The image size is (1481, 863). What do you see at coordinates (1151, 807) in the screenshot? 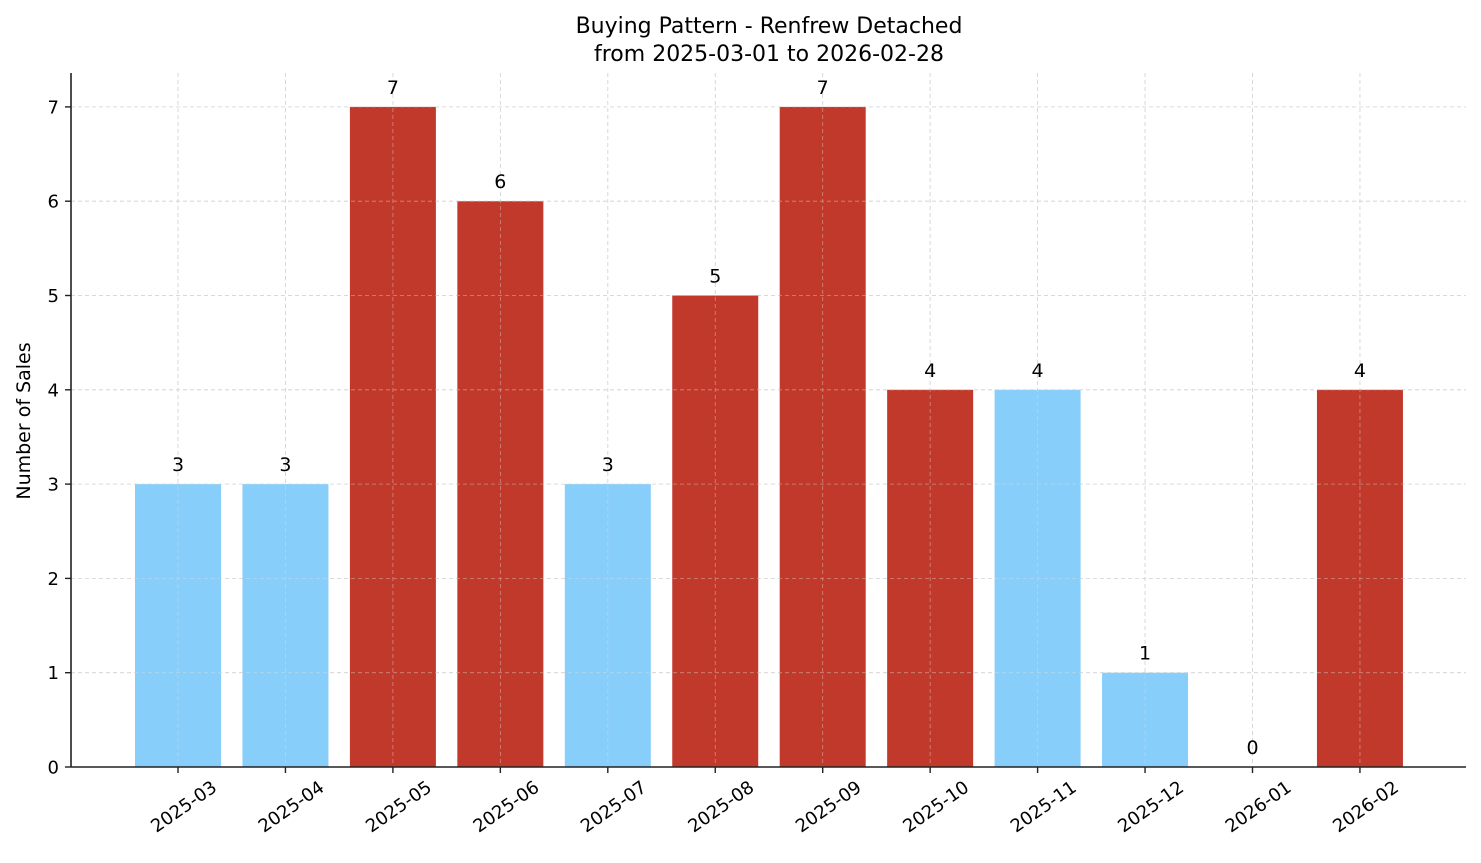
I see `x-tick-label: 2025-12` at bounding box center [1151, 807].